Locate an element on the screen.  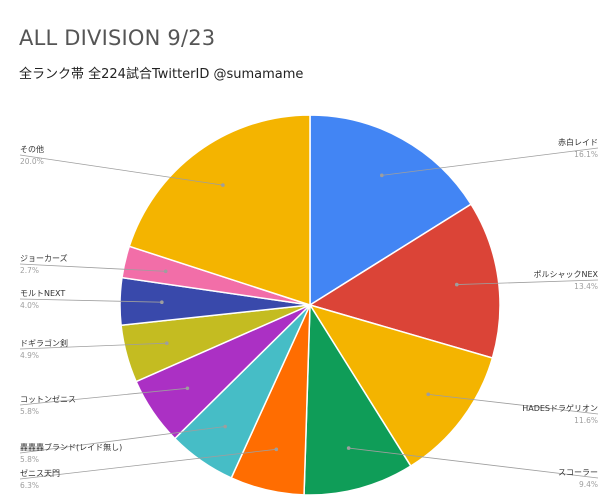
slice-percent-1: 13.4% is located at coordinates (586, 286).